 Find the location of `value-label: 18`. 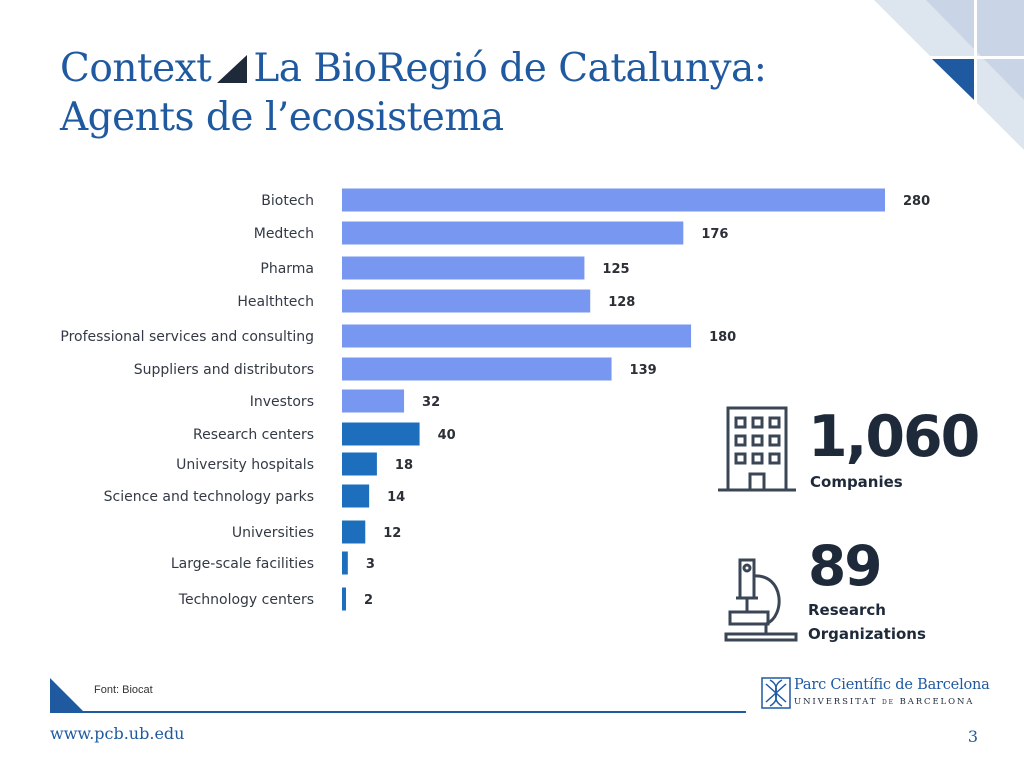

value-label: 18 is located at coordinates (404, 465).